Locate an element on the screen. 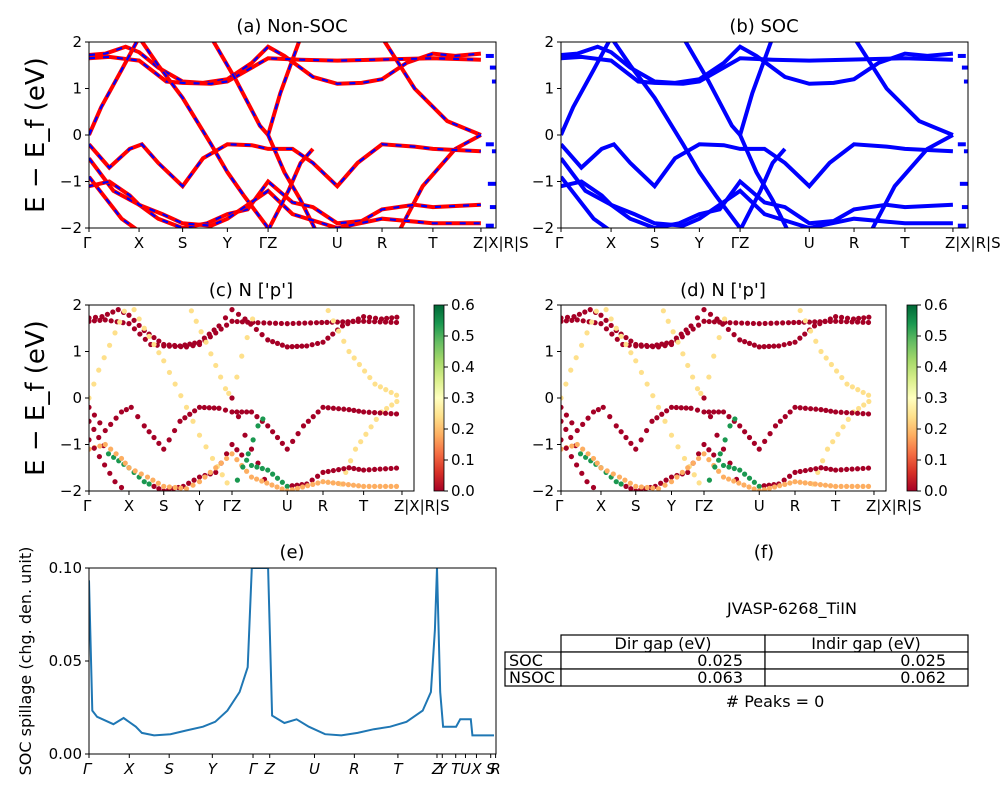 This screenshot has width=1000, height=800. y-tick-label: 2 is located at coordinates (549, 42).